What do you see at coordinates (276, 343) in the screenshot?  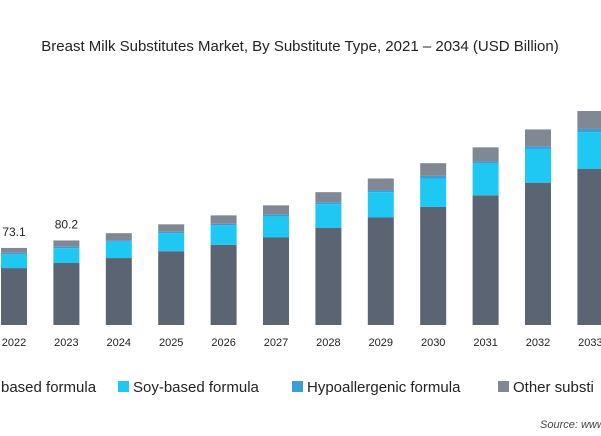 I see `x-tick-label: 2027` at bounding box center [276, 343].